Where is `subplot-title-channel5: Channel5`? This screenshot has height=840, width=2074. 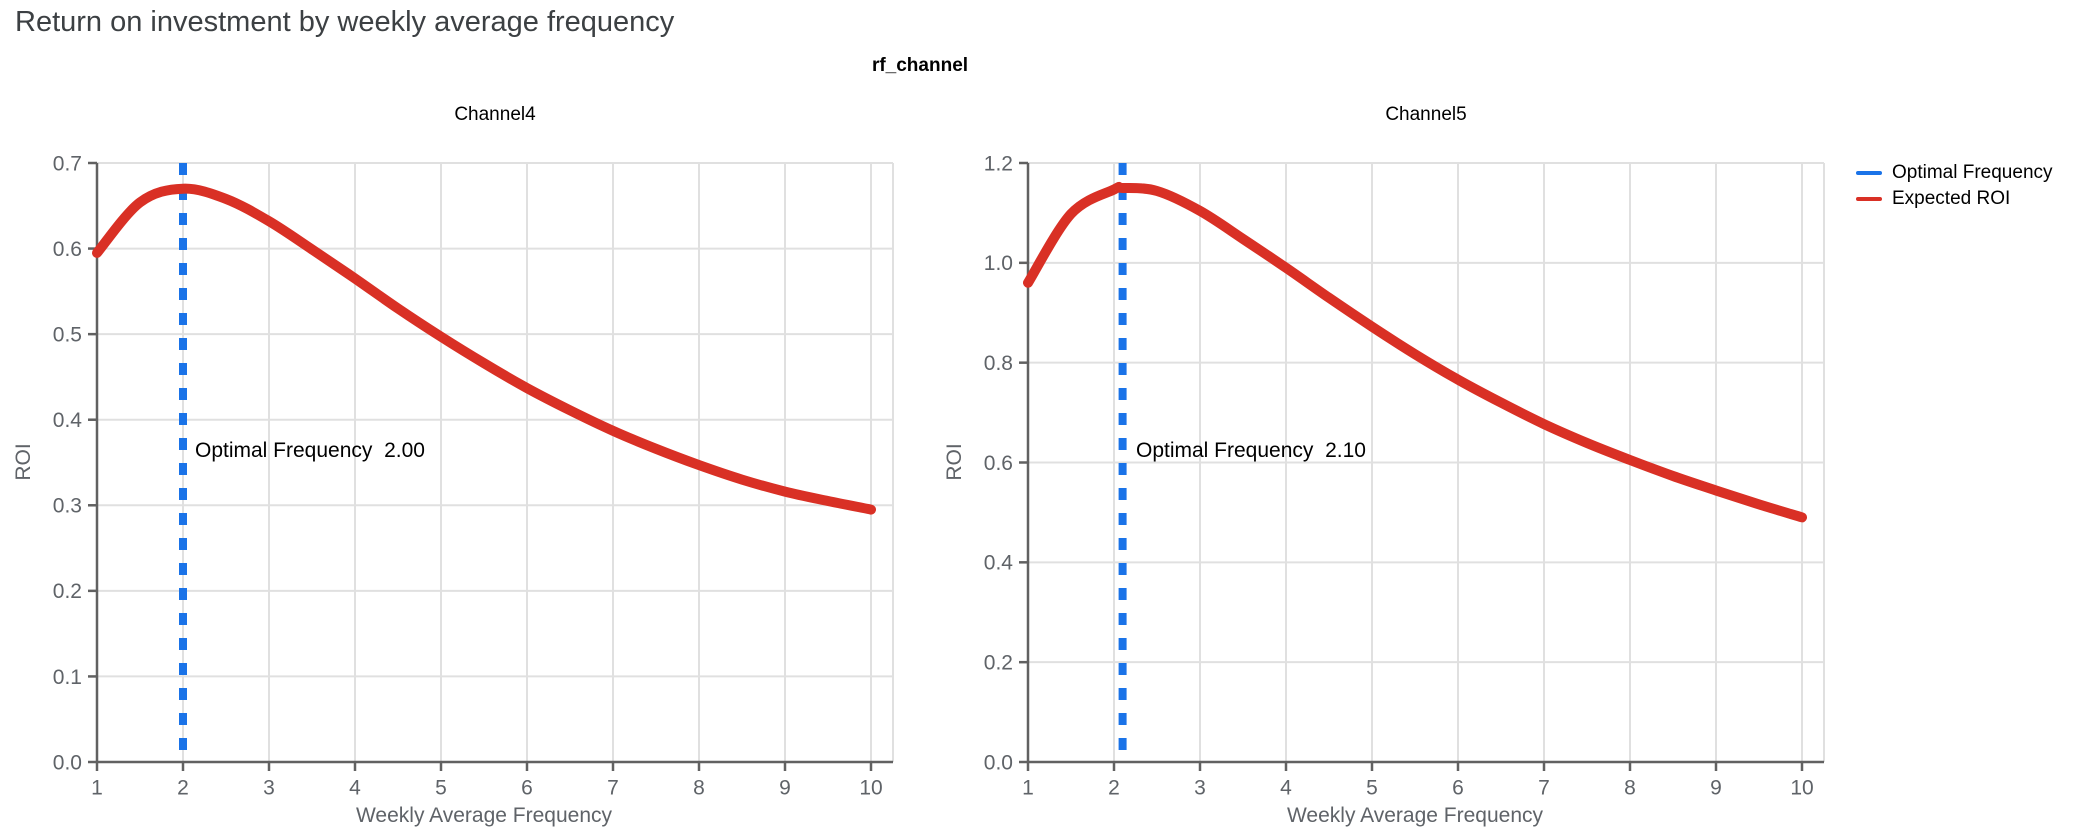
subplot-title-channel5: Channel5 is located at coordinates (1426, 114).